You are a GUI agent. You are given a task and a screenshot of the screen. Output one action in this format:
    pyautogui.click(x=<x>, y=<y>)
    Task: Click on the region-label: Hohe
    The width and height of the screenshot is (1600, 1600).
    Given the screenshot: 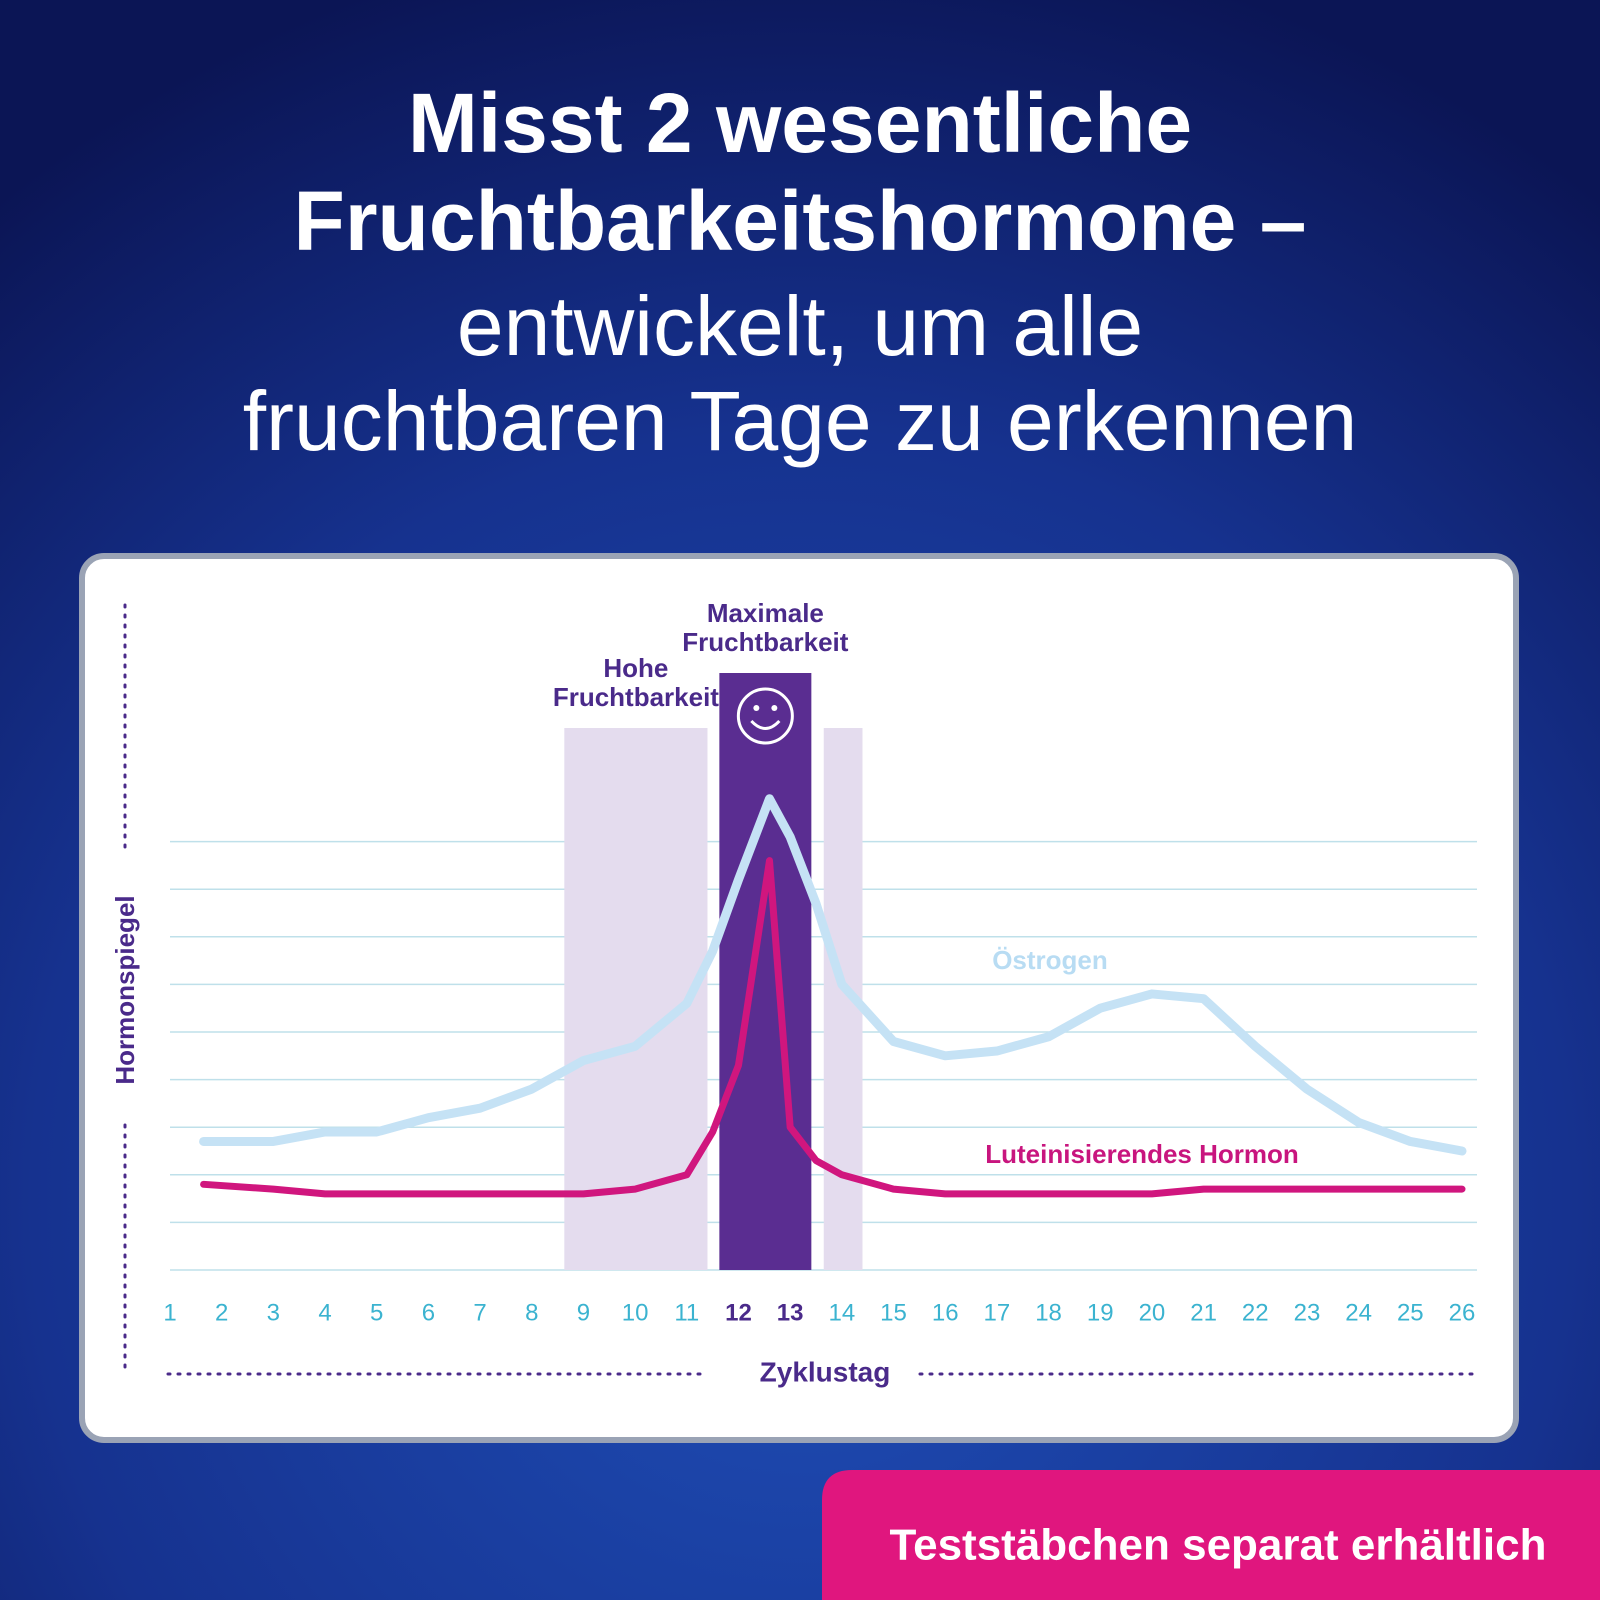 What is the action you would take?
    pyautogui.click(x=635, y=668)
    